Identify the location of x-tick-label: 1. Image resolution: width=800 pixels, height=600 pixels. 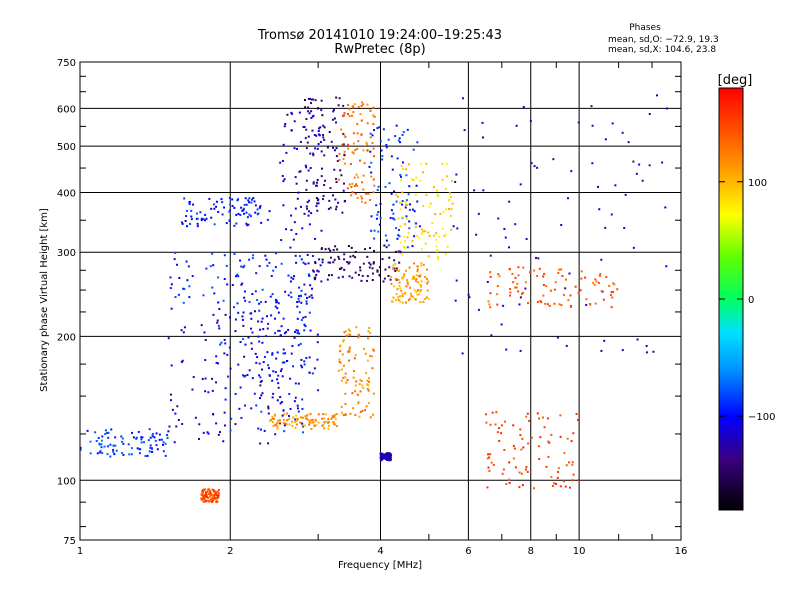
(80, 551).